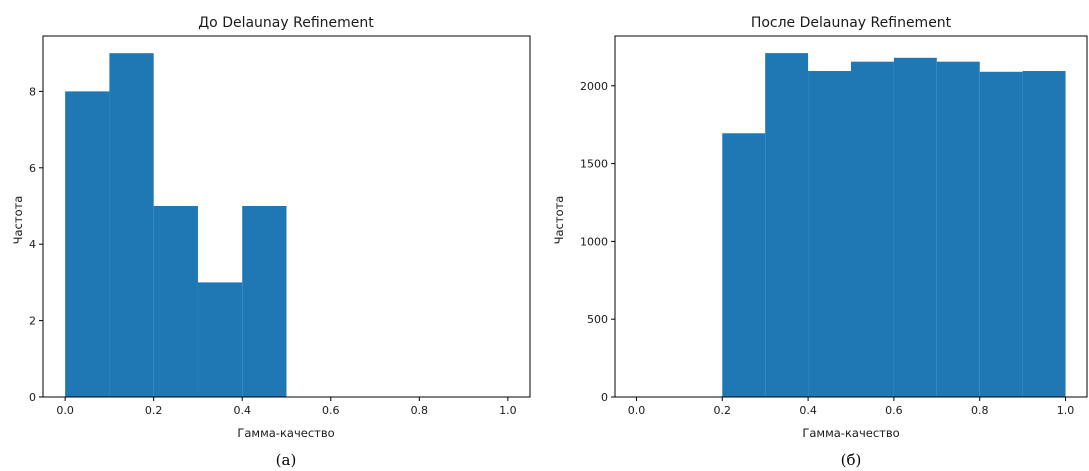  I want to click on y-tick-label: 2, so click(32, 321).